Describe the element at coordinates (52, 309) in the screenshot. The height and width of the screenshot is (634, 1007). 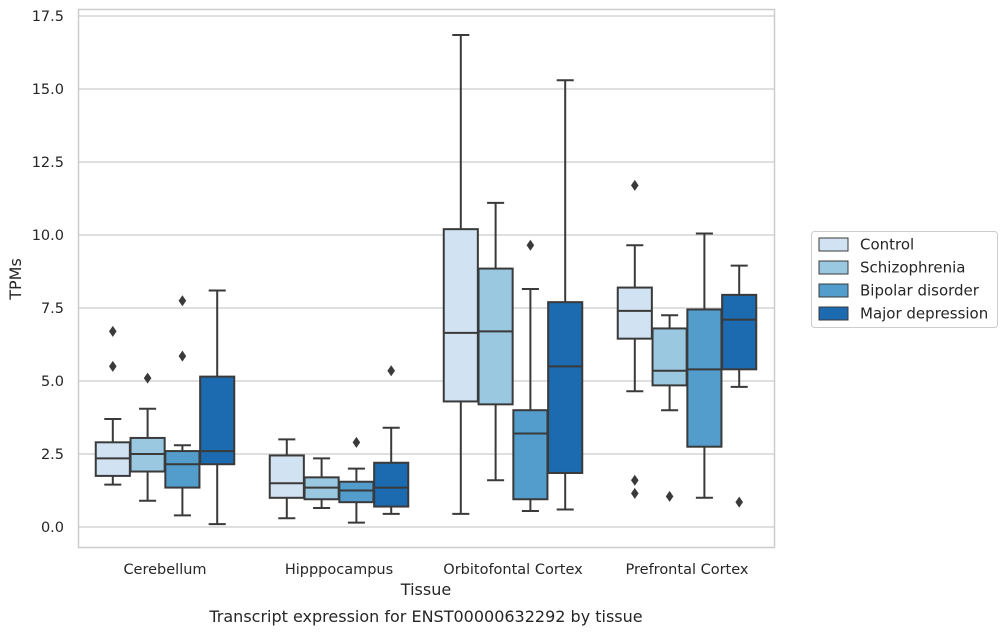
I see `y-tick-label: 7.5` at that location.